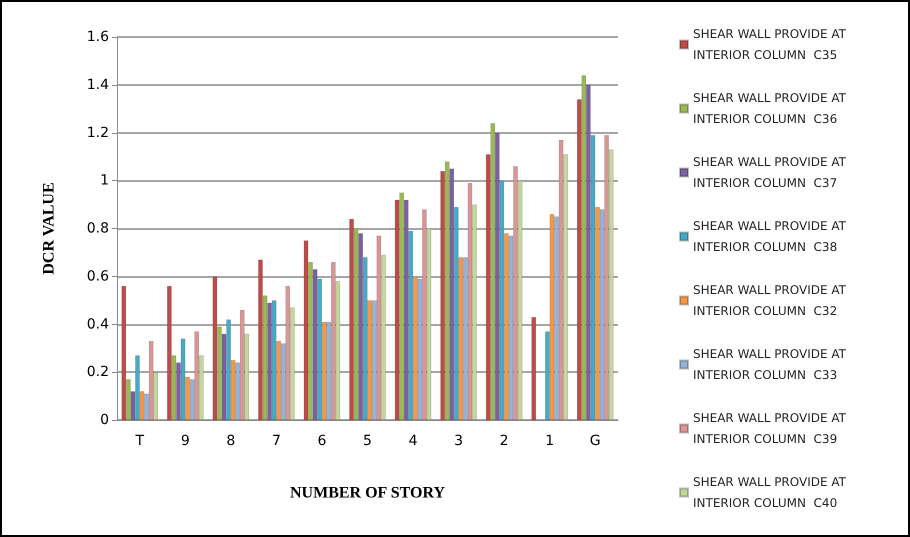 The height and width of the screenshot is (537, 910). What do you see at coordinates (413, 441) in the screenshot?
I see `x-tick-label: 4` at bounding box center [413, 441].